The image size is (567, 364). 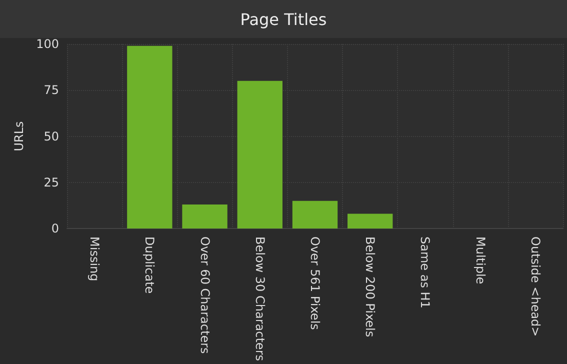 What do you see at coordinates (149, 265) in the screenshot?
I see `x-tick-label: Duplicate` at bounding box center [149, 265].